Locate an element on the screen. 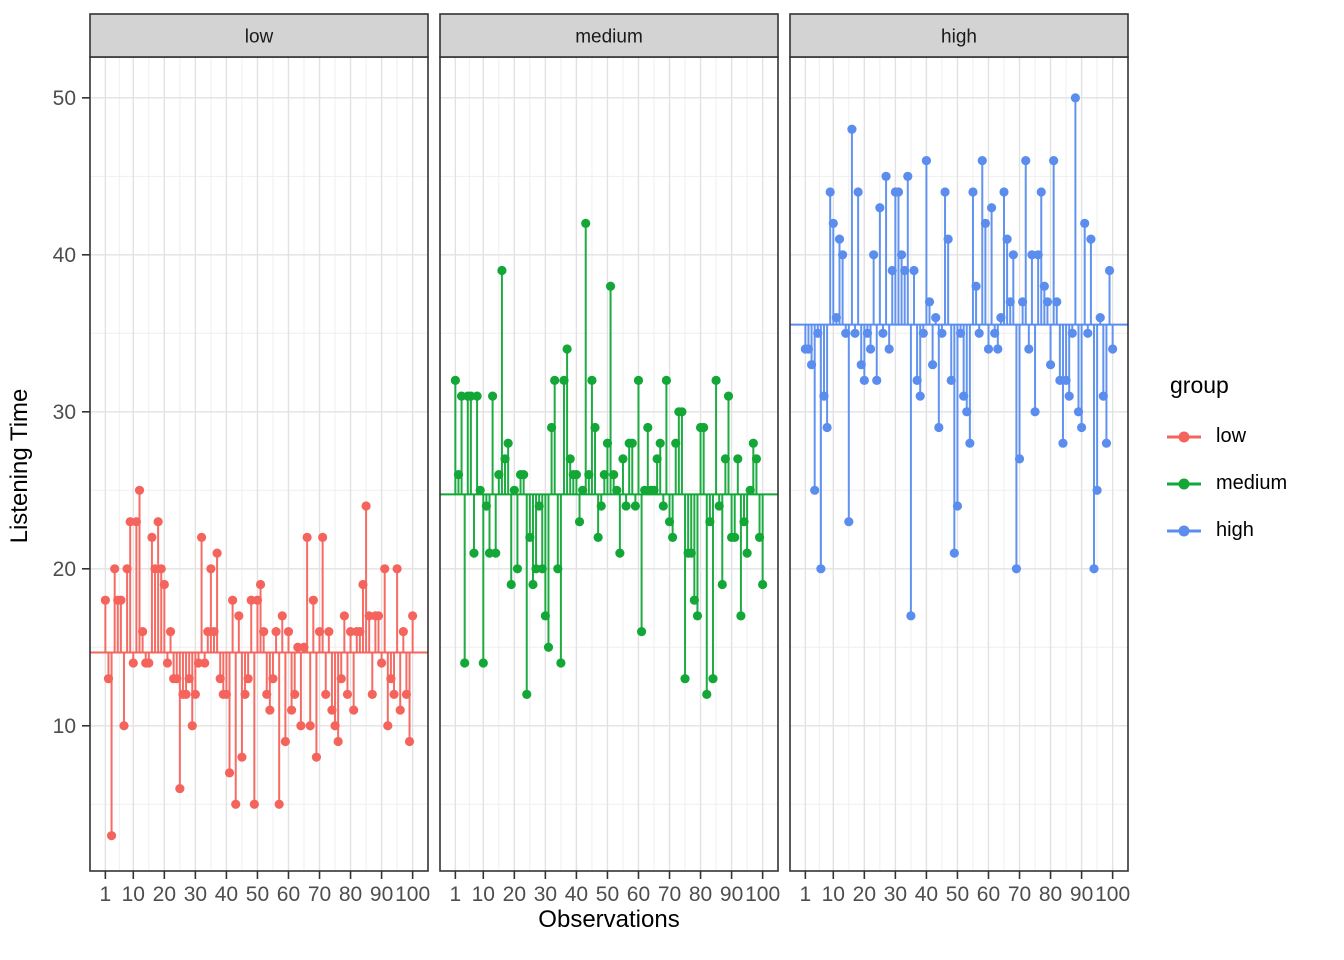 Image resolution: width=1344 pixels, height=960 pixels. y-tick-label: 40 is located at coordinates (64, 255).